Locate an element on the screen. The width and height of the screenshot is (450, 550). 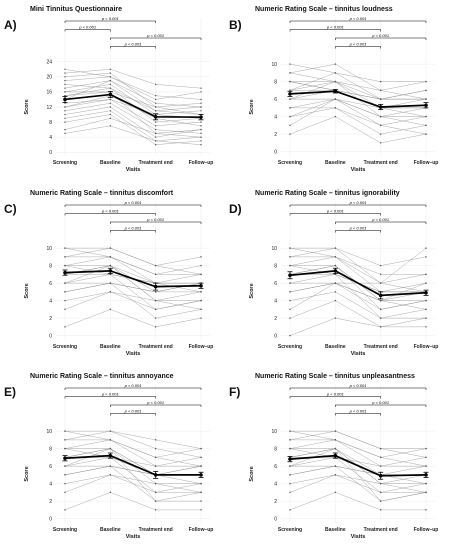
y-tick-label: 10 is located at coordinates (274, 432).